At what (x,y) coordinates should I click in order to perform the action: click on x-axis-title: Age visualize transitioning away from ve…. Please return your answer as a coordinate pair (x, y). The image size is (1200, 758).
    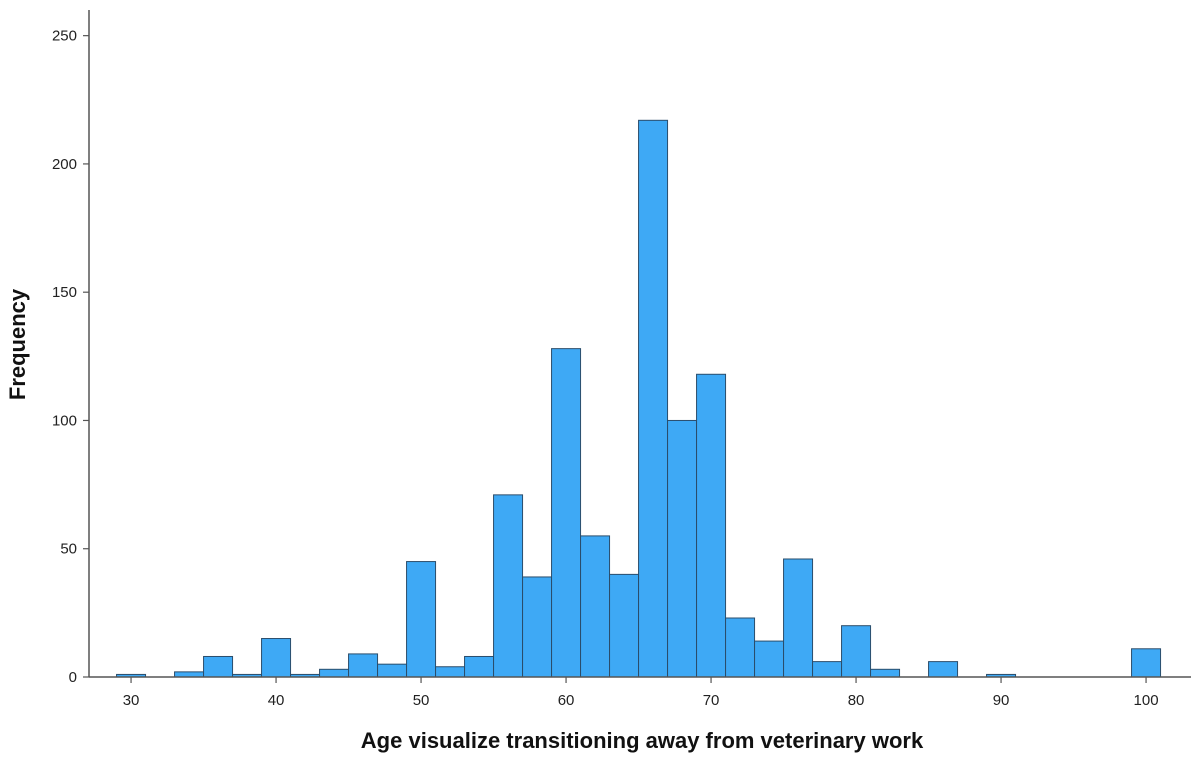
    Looking at the image, I should click on (642, 740).